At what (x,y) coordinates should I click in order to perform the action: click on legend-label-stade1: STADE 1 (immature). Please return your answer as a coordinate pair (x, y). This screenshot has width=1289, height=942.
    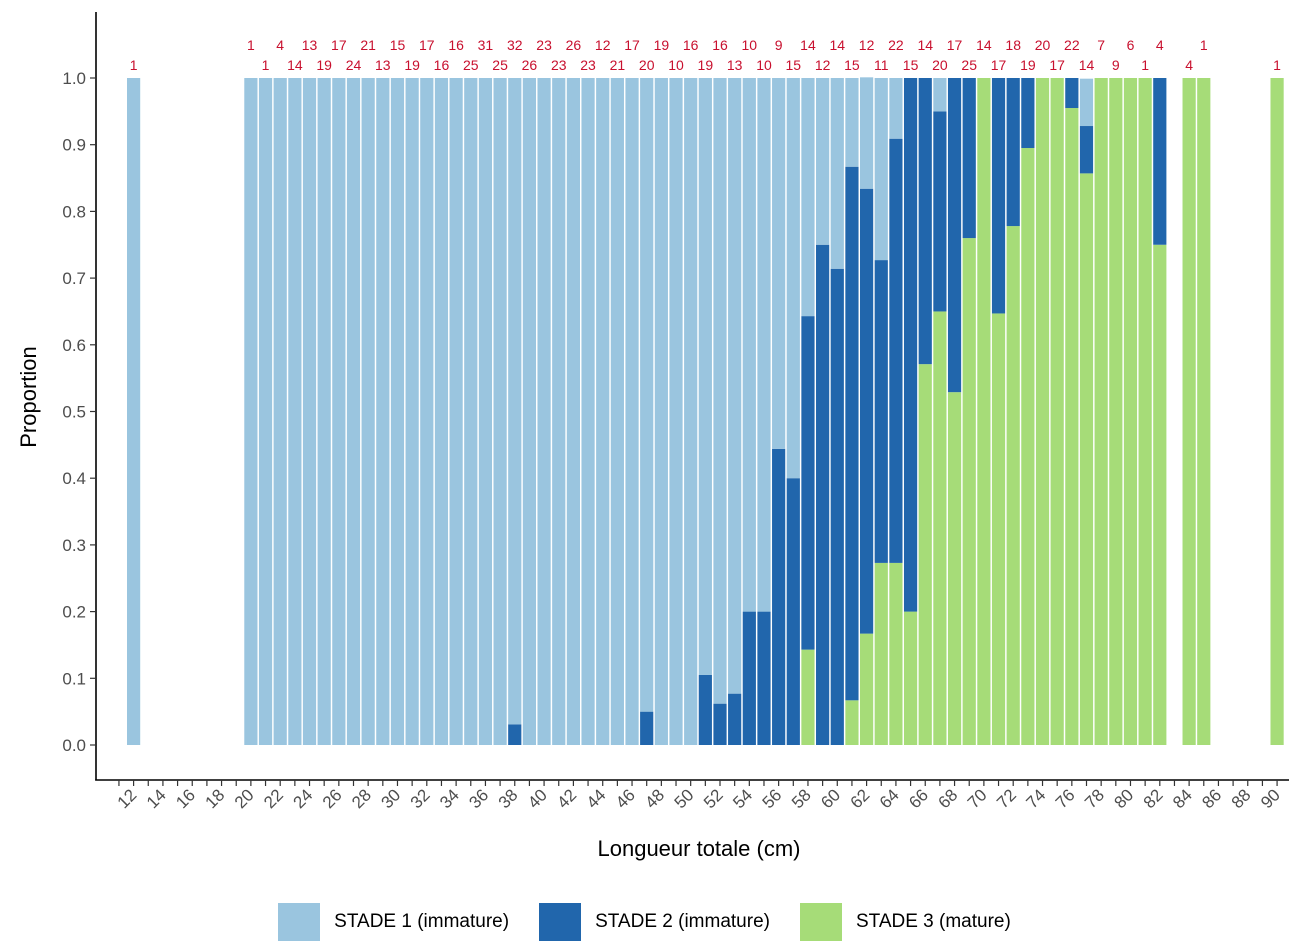
    Looking at the image, I should click on (422, 921).